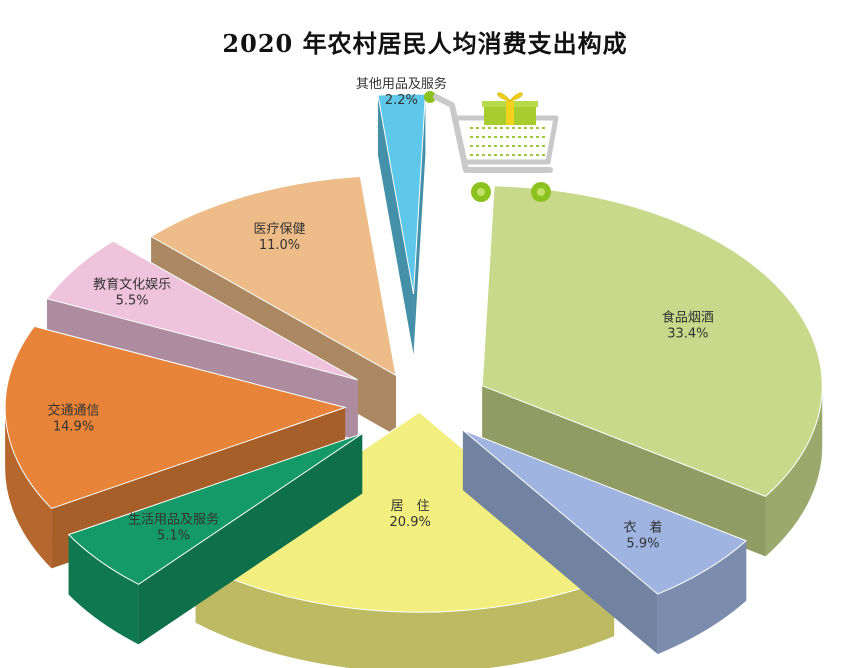 Image resolution: width=850 pixels, height=668 pixels. What do you see at coordinates (73, 426) in the screenshot?
I see `slice-value-label: 14.9%` at bounding box center [73, 426].